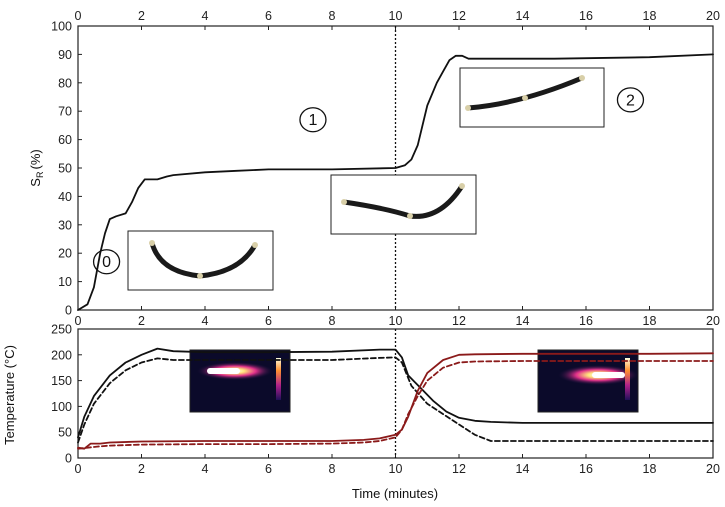 This screenshot has width=725, height=507. What do you see at coordinates (61, 27) in the screenshot?
I see `top-y-tick-label: 100` at bounding box center [61, 27].